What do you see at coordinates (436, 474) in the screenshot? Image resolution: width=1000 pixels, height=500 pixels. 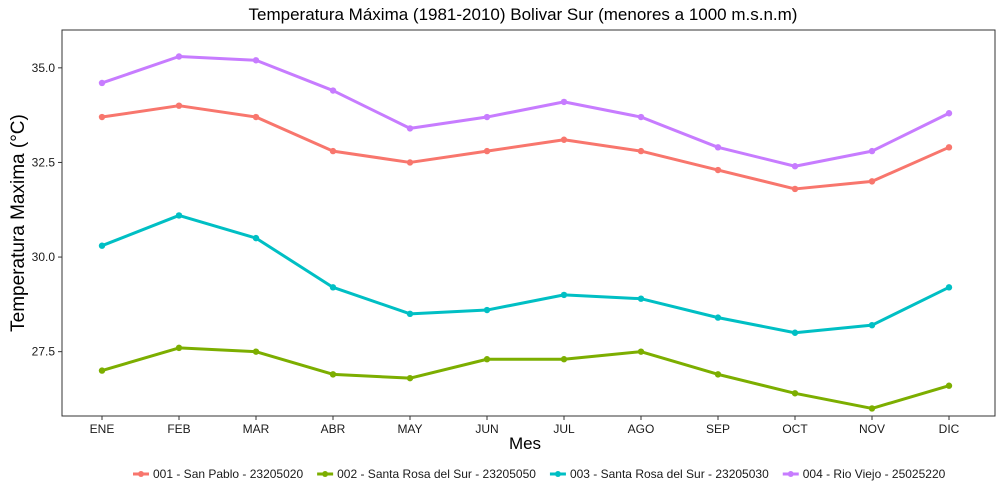 I see `legend-label: 002 - Santa Rosa del Sur - 23205050` at bounding box center [436, 474].